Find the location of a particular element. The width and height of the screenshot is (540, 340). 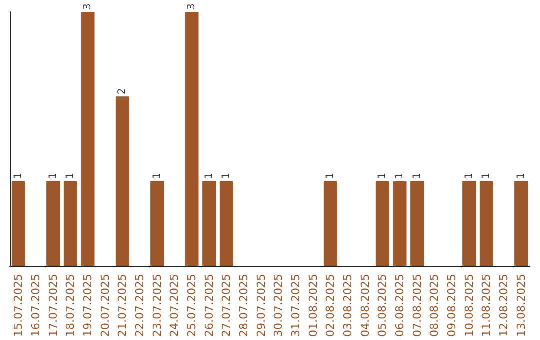

x-tick-label: 05.08.2025 is located at coordinates (383, 306).